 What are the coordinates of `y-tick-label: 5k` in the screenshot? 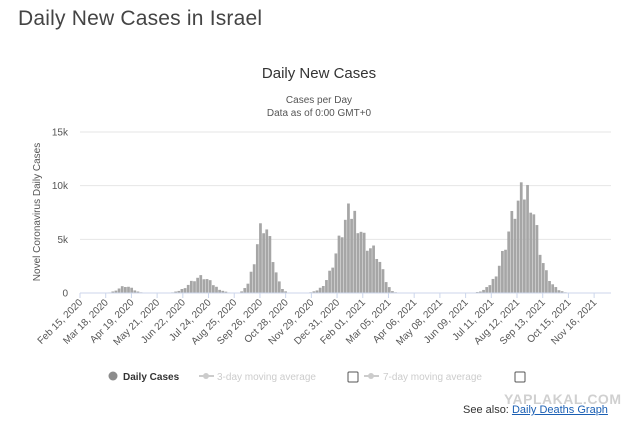 It's located at (63, 240).